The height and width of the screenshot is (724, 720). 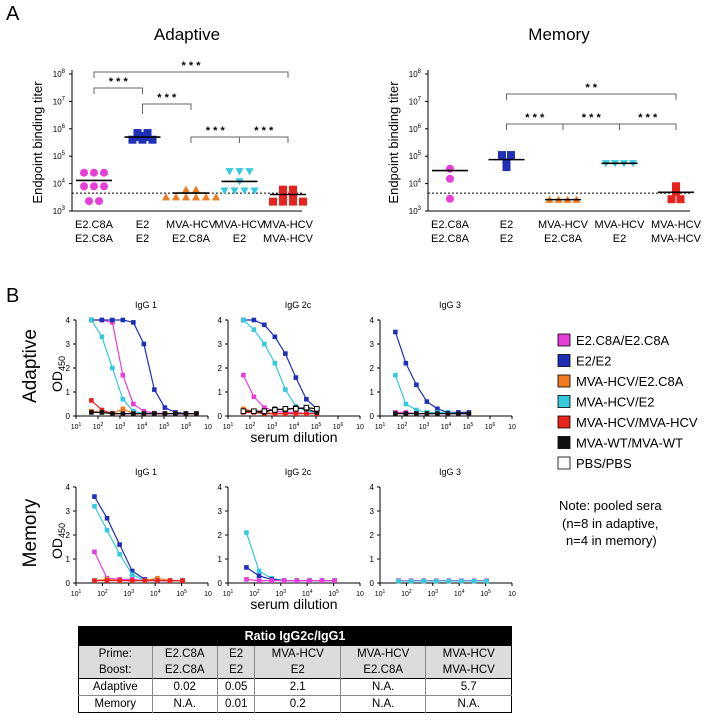 What do you see at coordinates (393, 142) in the screenshot?
I see `y-axis-label: Endpoint binding titer` at bounding box center [393, 142].